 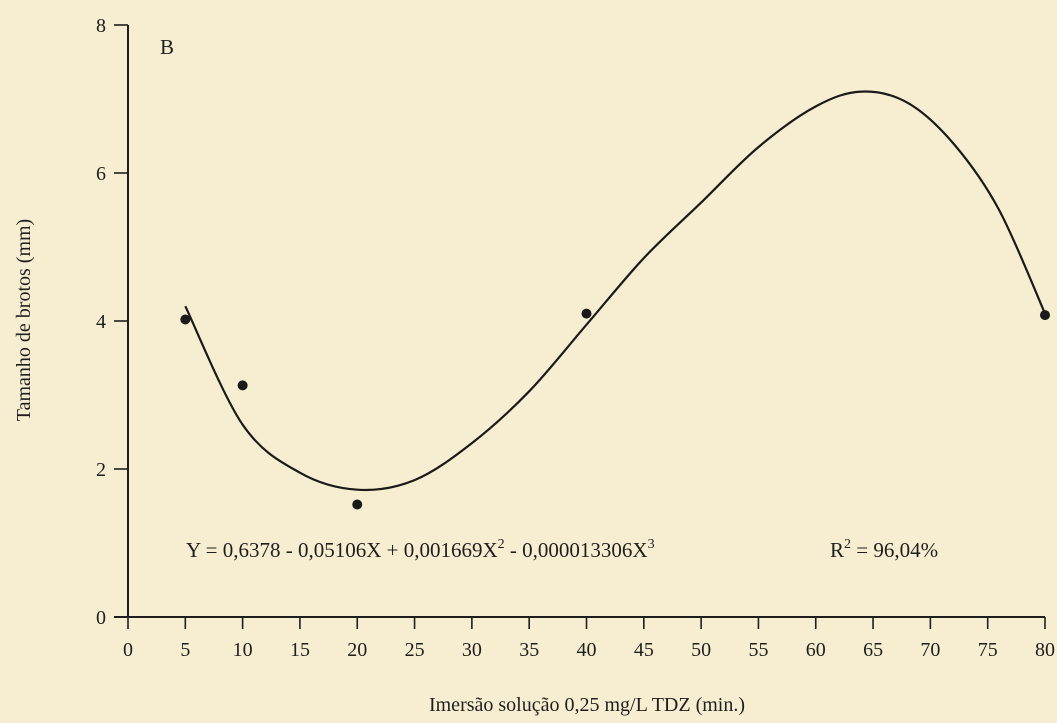 What do you see at coordinates (587, 650) in the screenshot?
I see `x-tick-label: 40` at bounding box center [587, 650].